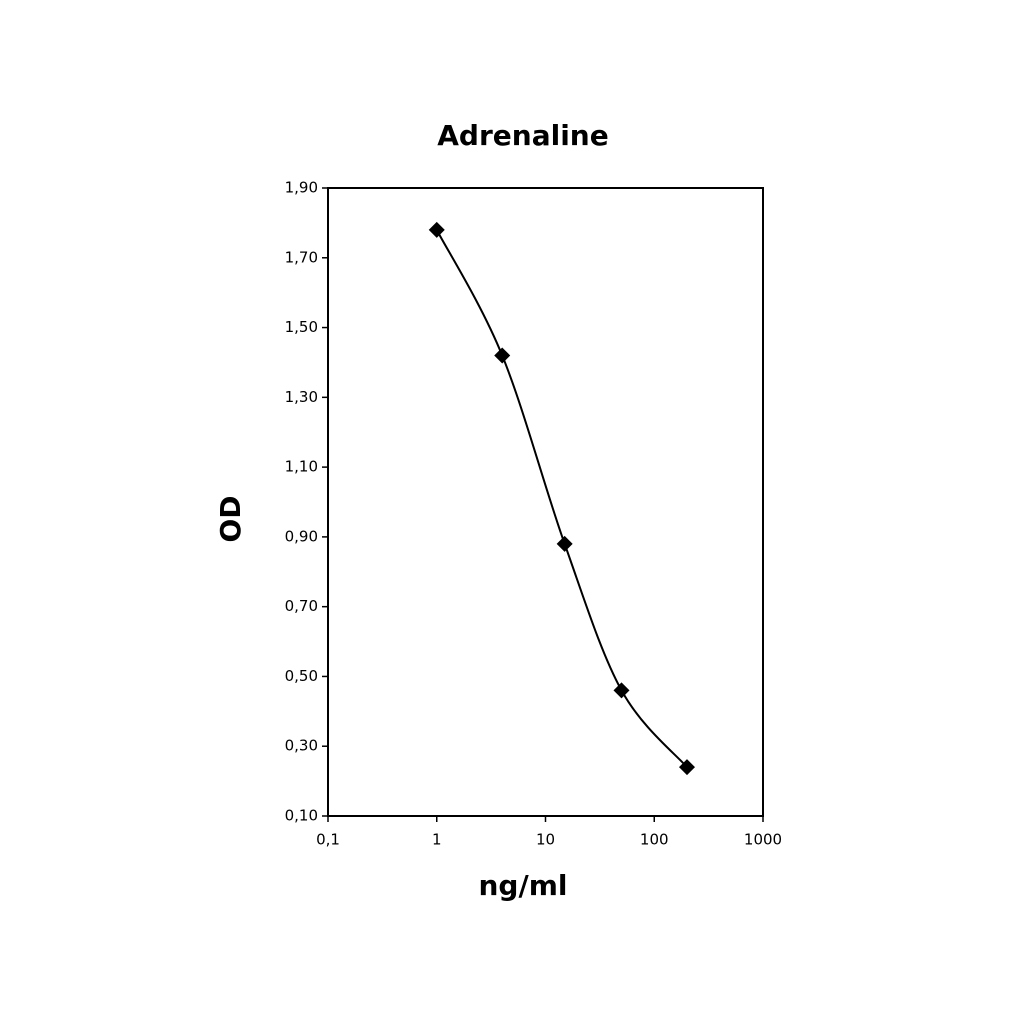 This screenshot has width=1024, height=1024. What do you see at coordinates (301, 606) in the screenshot?
I see `y-tick-label: 0,70` at bounding box center [301, 606].